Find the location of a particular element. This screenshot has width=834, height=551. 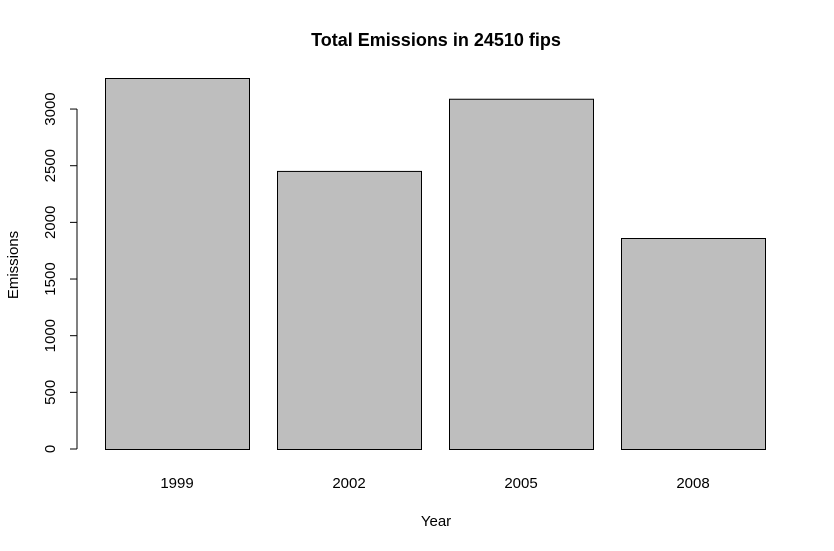

x-tick-label: 2008 is located at coordinates (692, 483).